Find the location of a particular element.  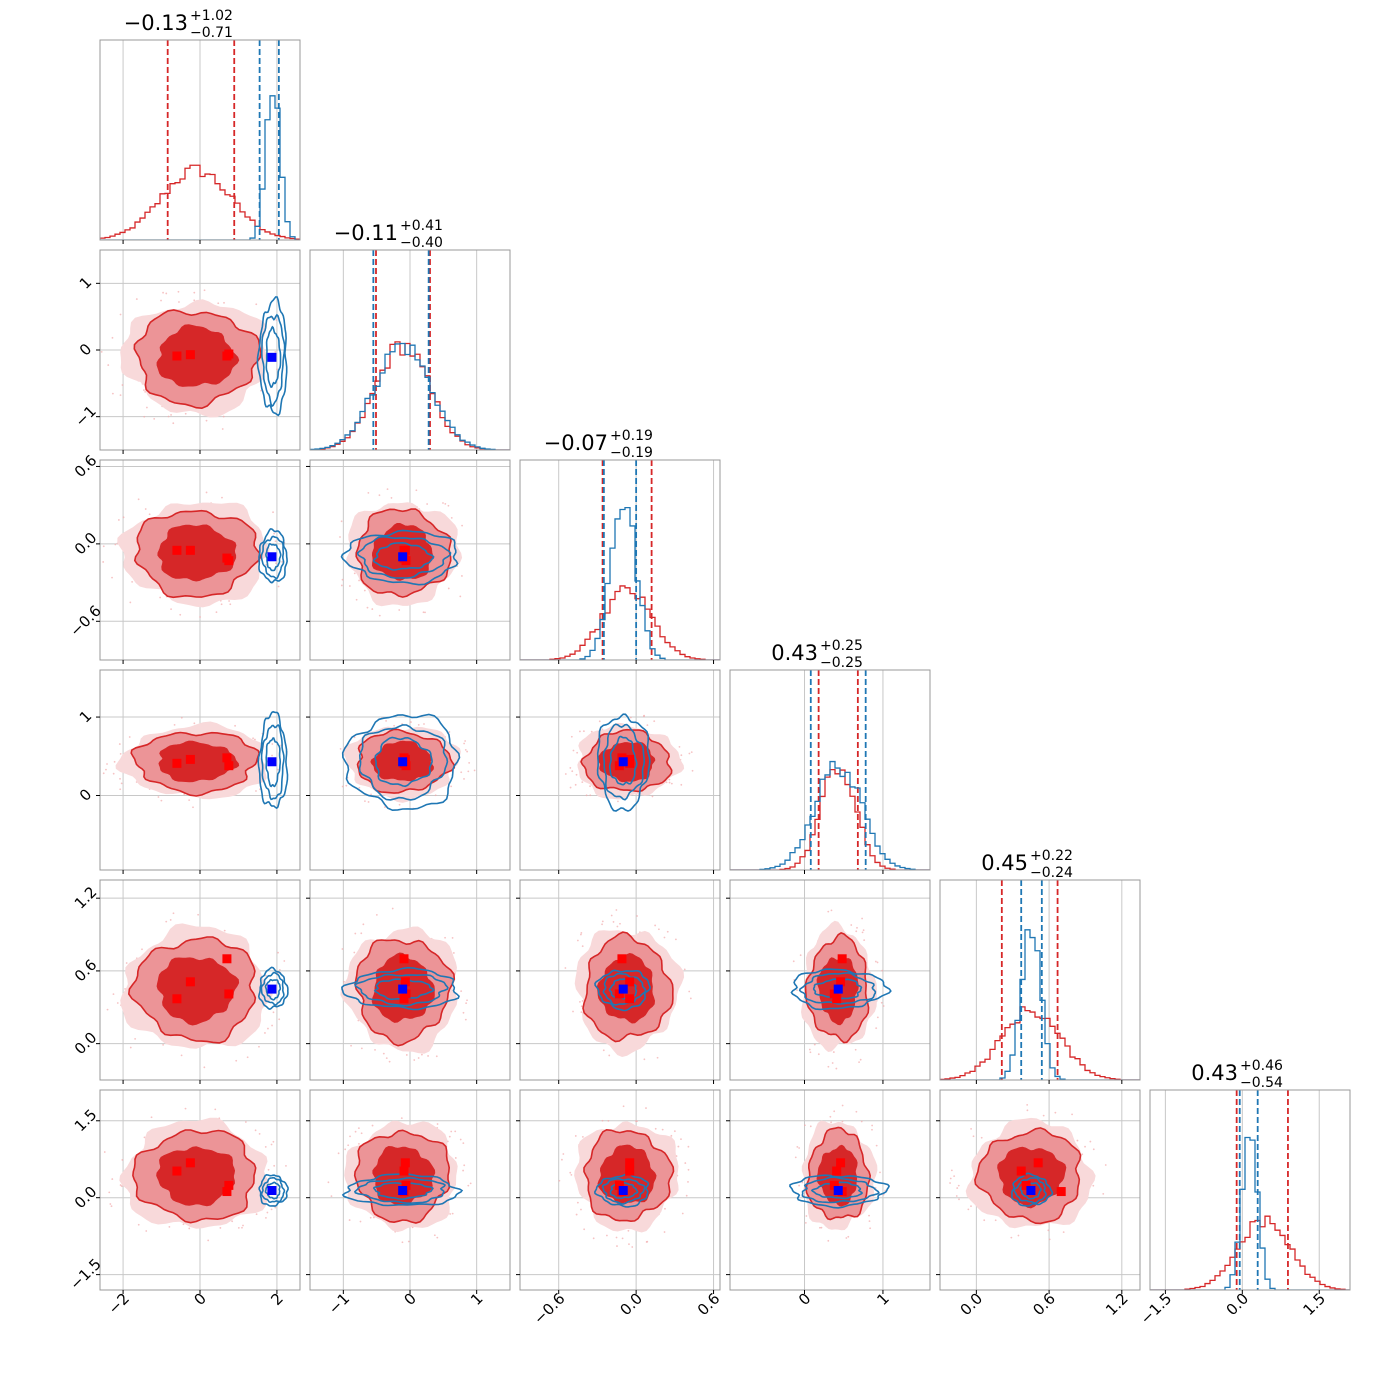

x-tick-label: −1 is located at coordinates (339, 1304).